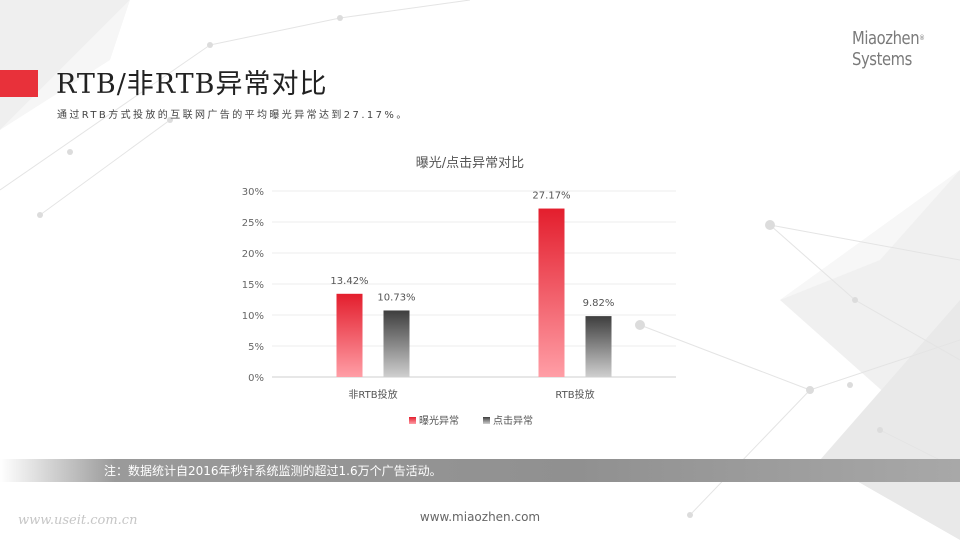  Describe the element at coordinates (480, 517) in the screenshot. I see `website-url: www.miaozhen.com` at that location.